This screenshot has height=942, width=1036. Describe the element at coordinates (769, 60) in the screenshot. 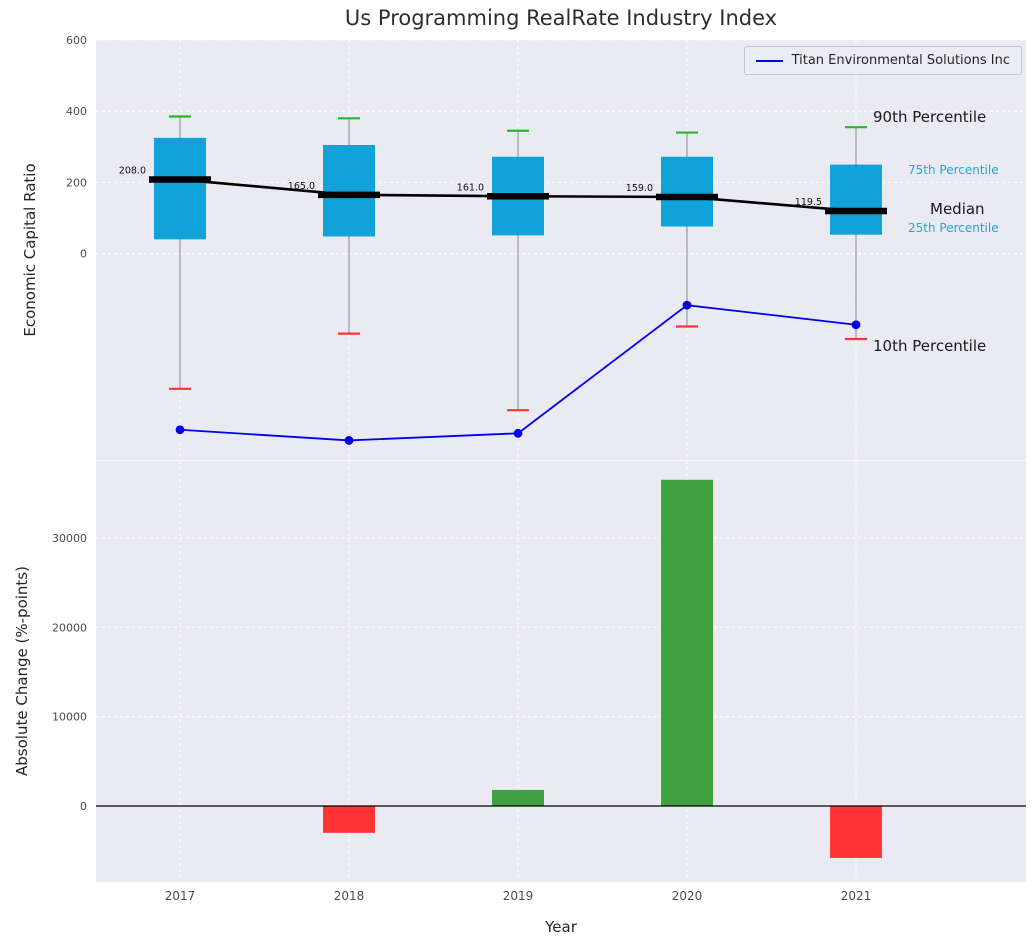

I see `legend-line-sample` at that location.